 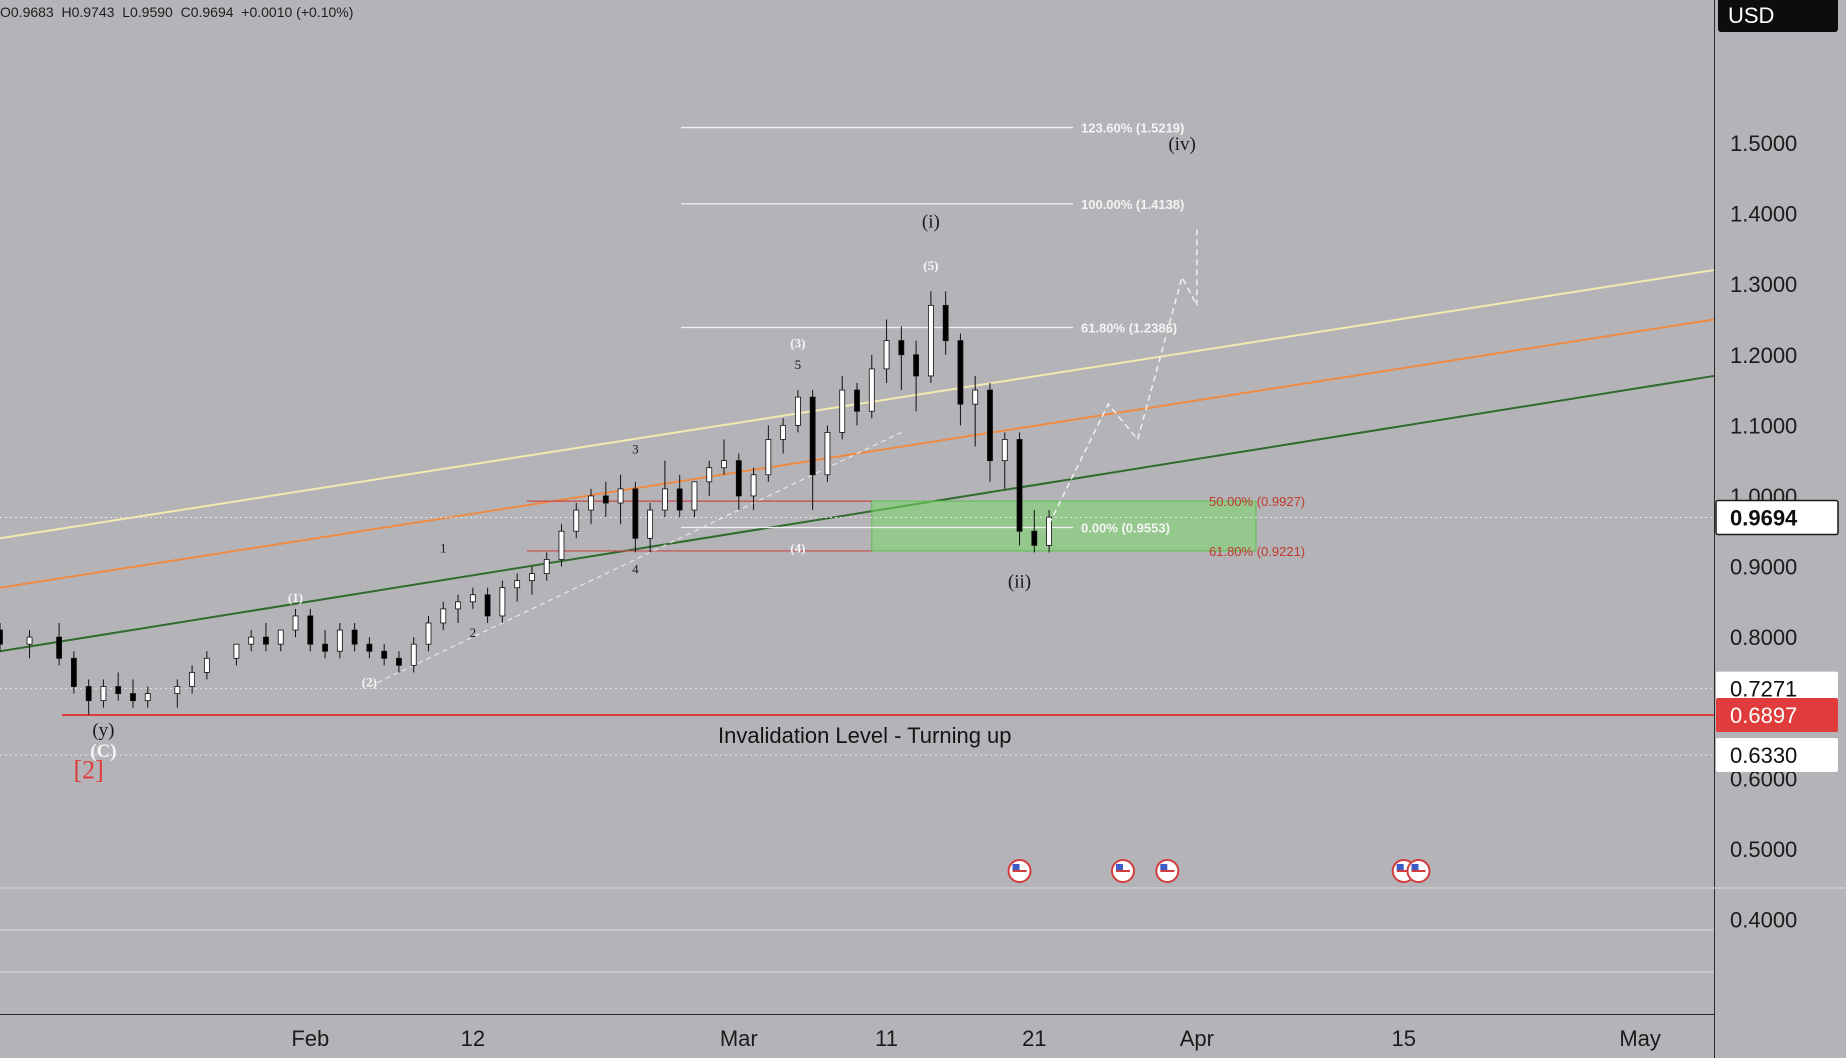 I want to click on fib-label: 0.00% (0.9553), so click(x=1125, y=527).